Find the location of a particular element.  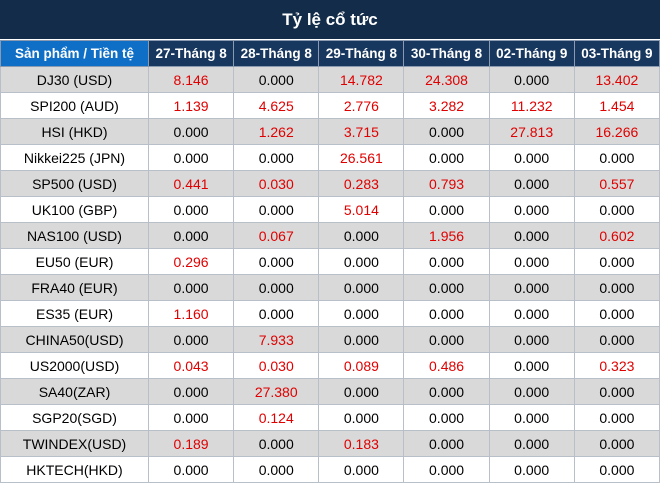

dividend-value-cell: 0.283 is located at coordinates (361, 183).